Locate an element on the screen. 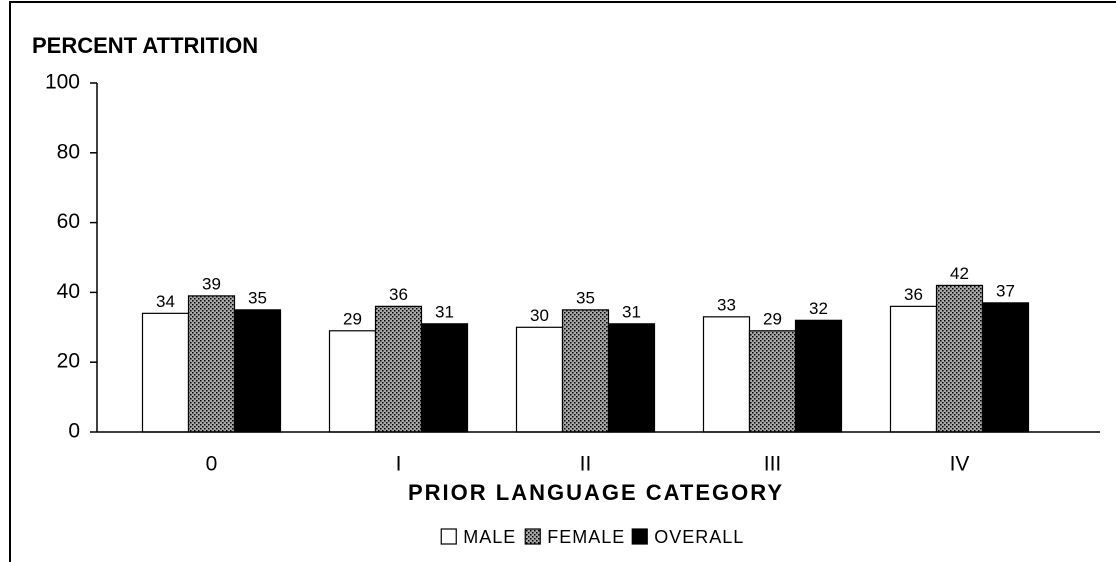 This screenshot has height=562, width=1116. y-tick-label: 80 is located at coordinates (68, 151).